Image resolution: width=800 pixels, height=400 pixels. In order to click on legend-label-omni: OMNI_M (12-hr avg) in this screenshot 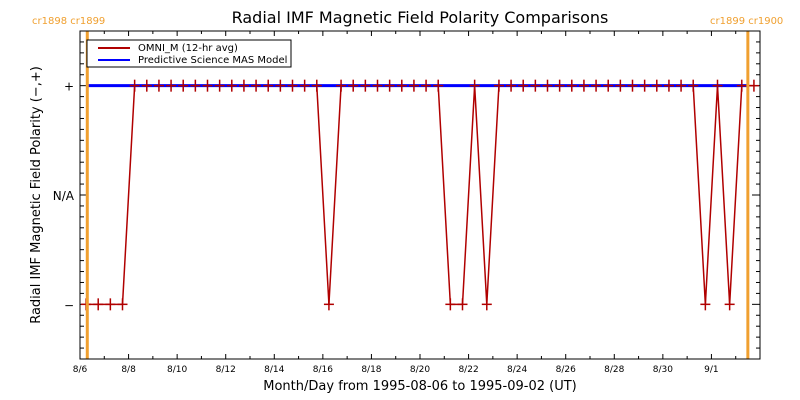, I will do `click(188, 48)`.